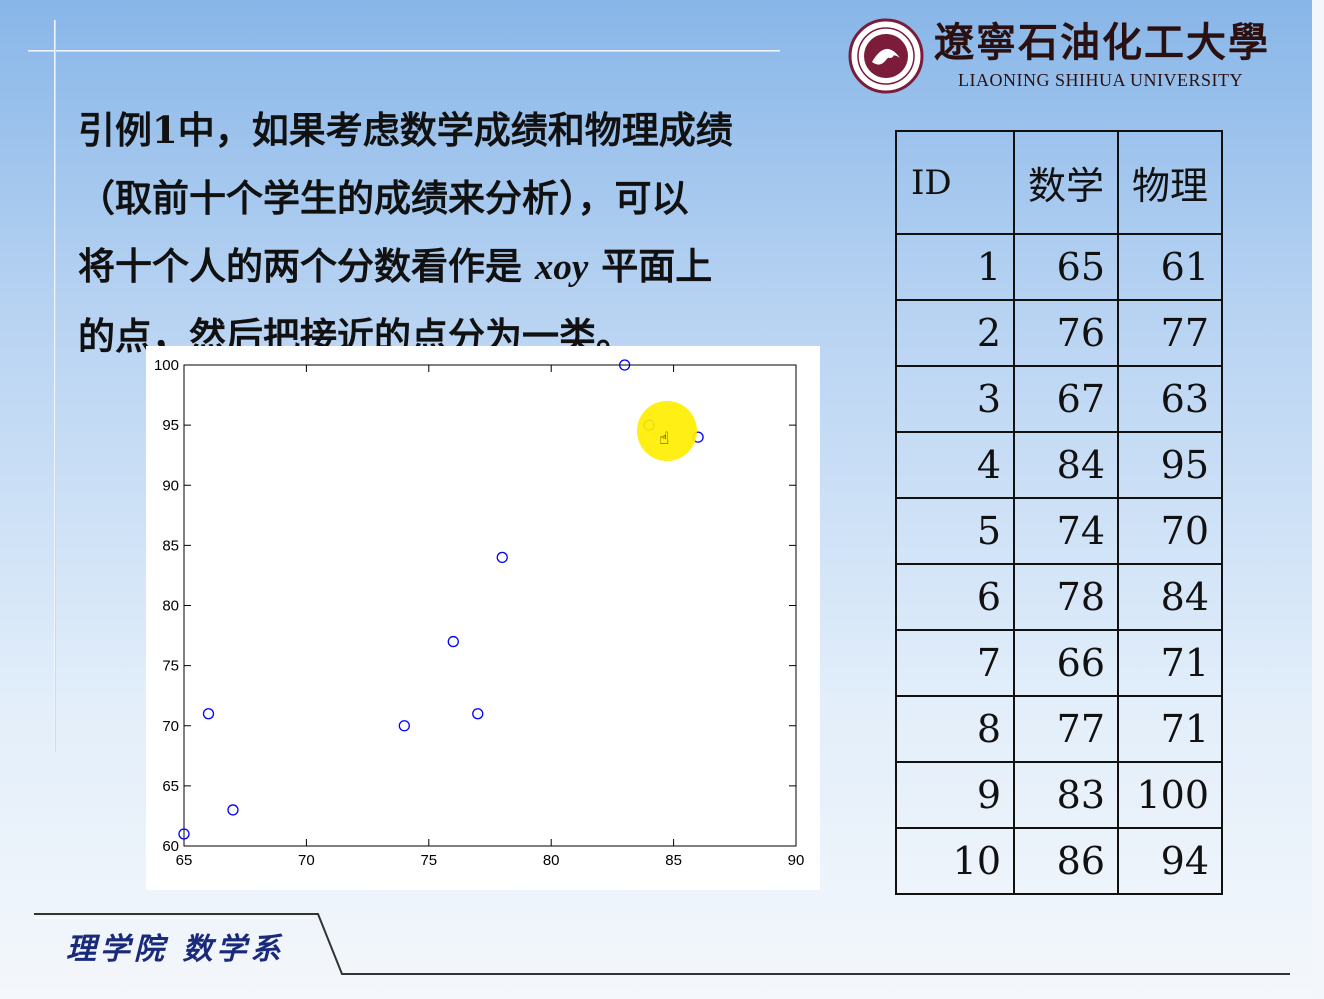  I want to click on x-tick-label: 70, so click(306, 860).